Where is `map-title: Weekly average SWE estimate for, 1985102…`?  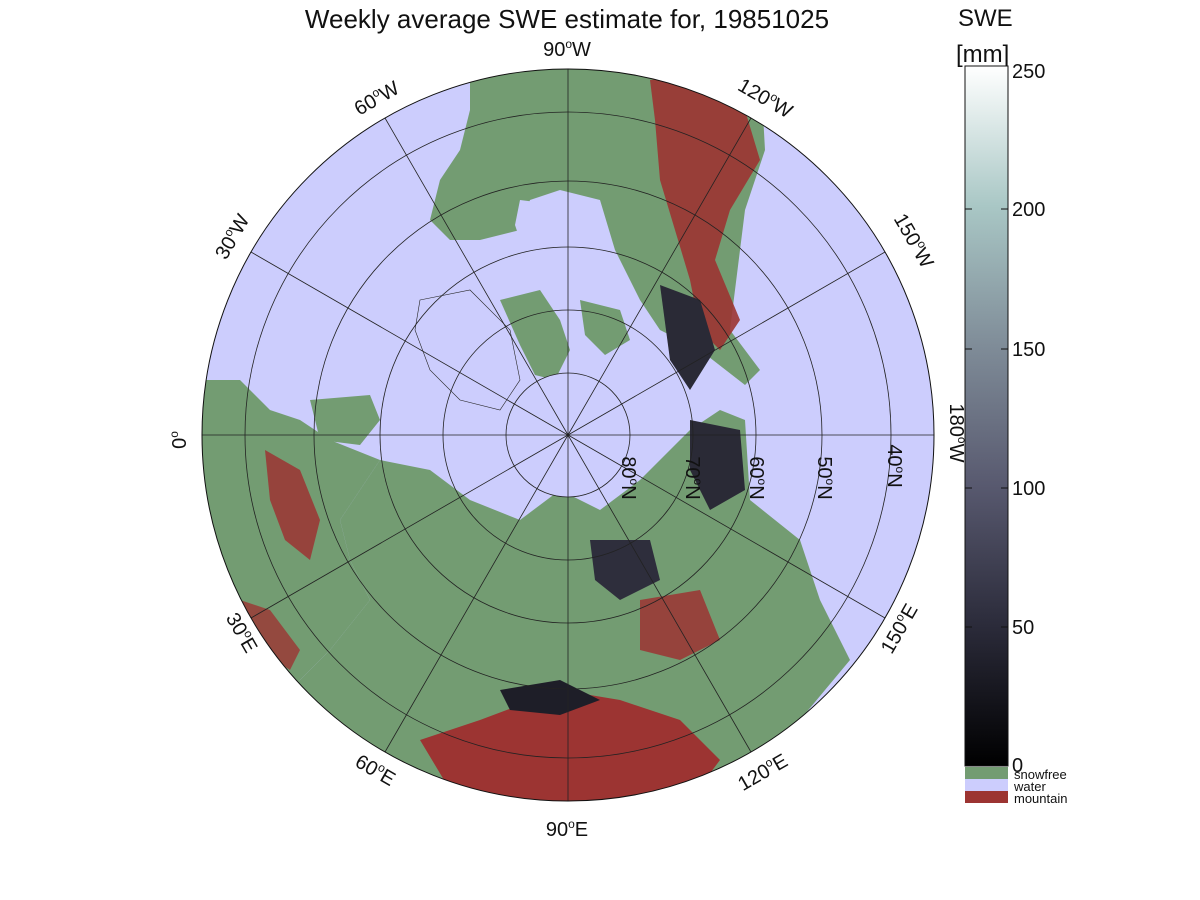
map-title: Weekly average SWE estimate for, 1985102… is located at coordinates (567, 19).